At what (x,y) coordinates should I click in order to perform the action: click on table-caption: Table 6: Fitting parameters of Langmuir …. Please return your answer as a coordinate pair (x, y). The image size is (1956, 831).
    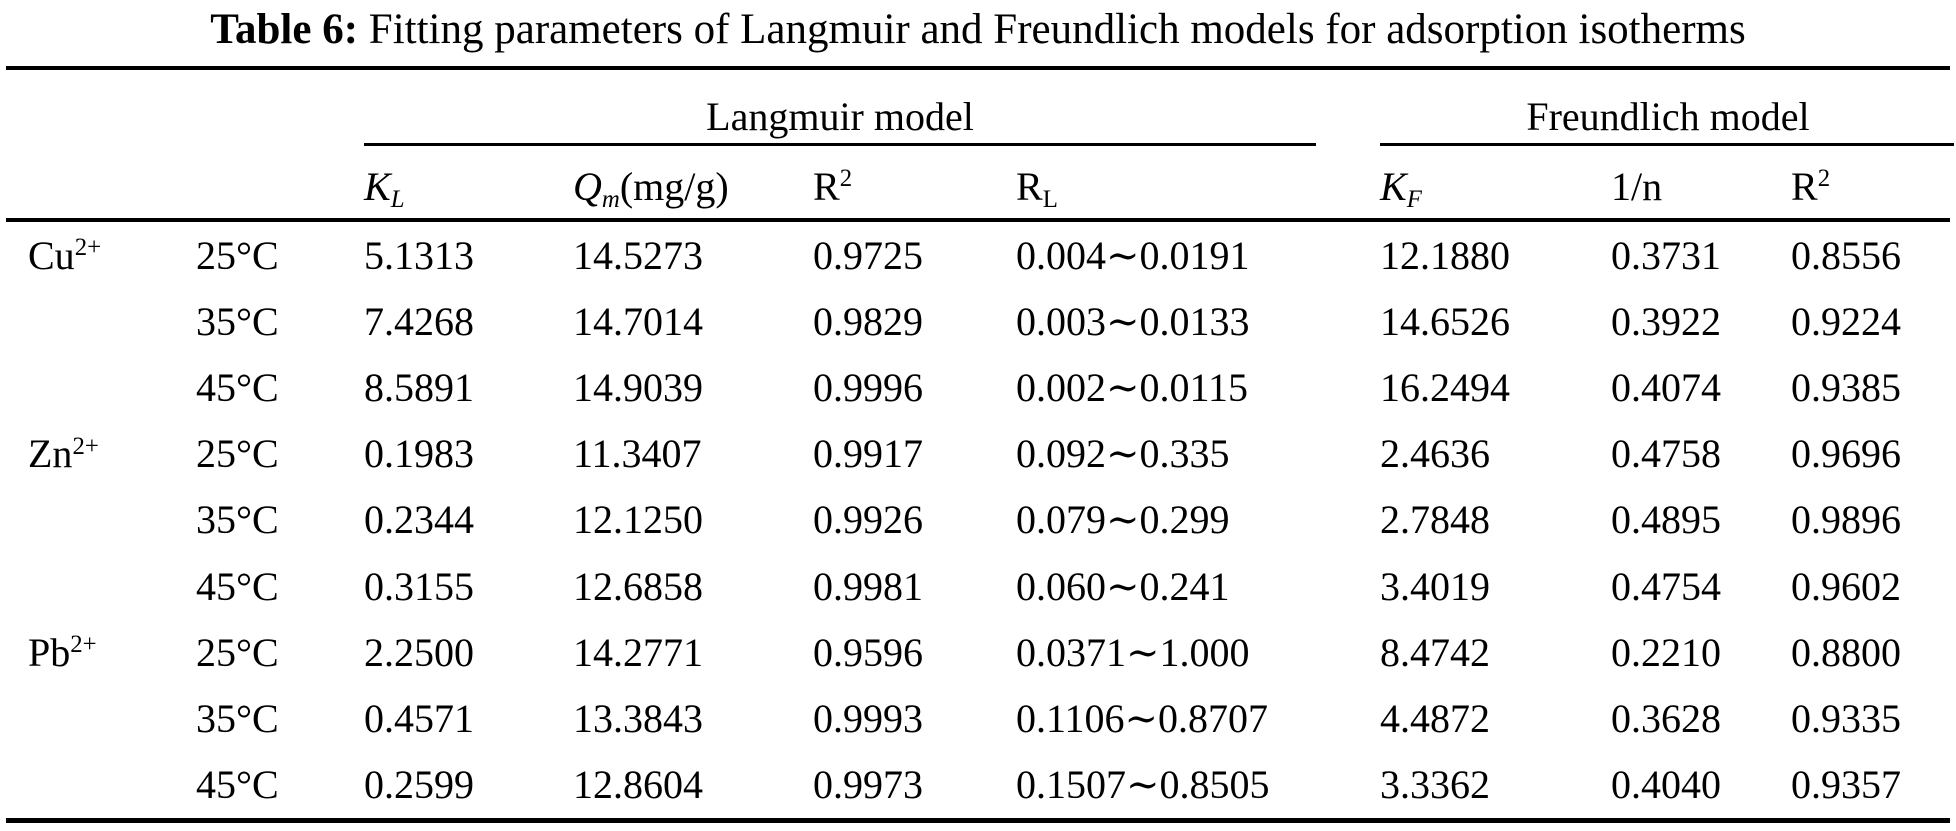
    Looking at the image, I should click on (978, 33).